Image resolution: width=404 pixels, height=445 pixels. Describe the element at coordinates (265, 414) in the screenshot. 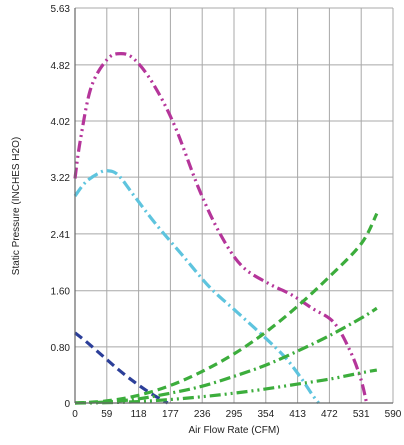

I see `x-tick-label: 354` at that location.